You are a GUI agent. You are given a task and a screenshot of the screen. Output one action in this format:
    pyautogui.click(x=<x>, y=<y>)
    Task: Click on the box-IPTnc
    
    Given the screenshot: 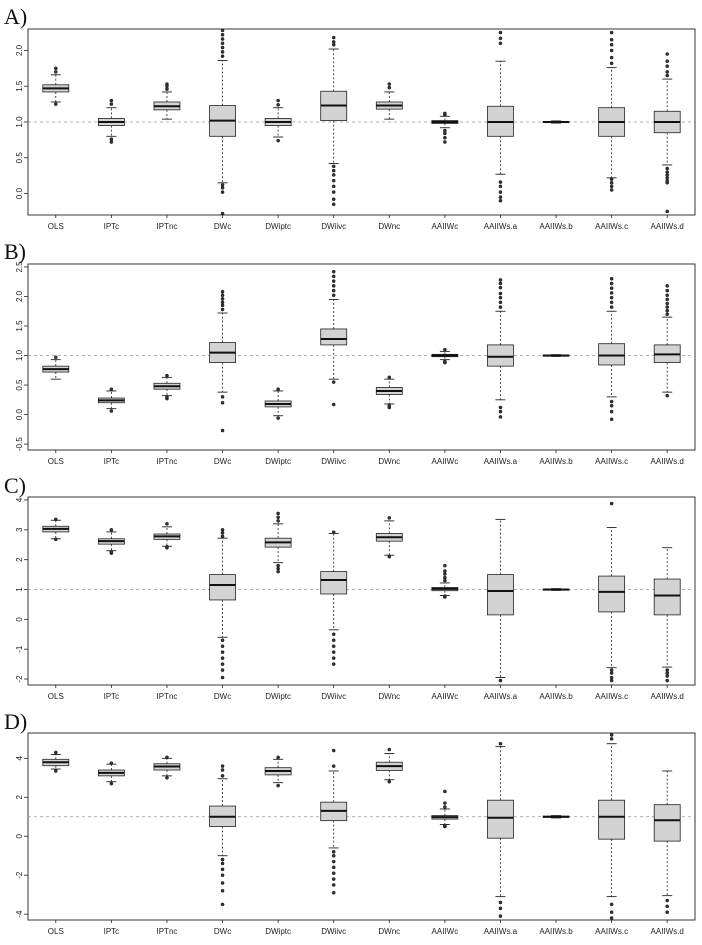 What is the action you would take?
    pyautogui.click(x=167, y=101)
    